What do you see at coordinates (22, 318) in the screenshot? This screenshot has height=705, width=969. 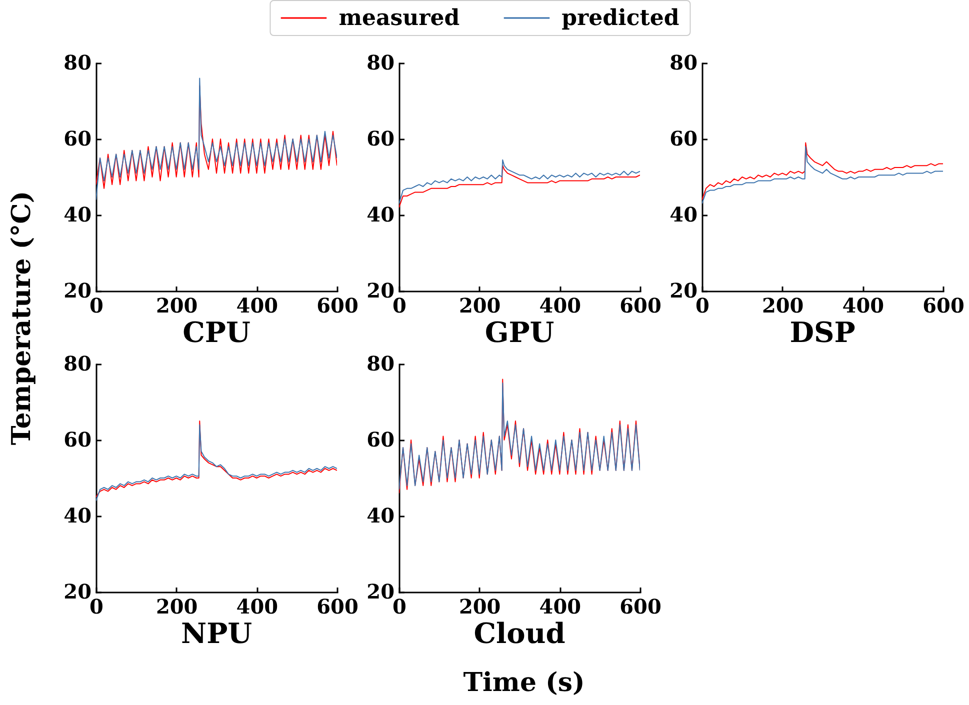 I see `y-axis-title: Temperature (°C)` at bounding box center [22, 318].